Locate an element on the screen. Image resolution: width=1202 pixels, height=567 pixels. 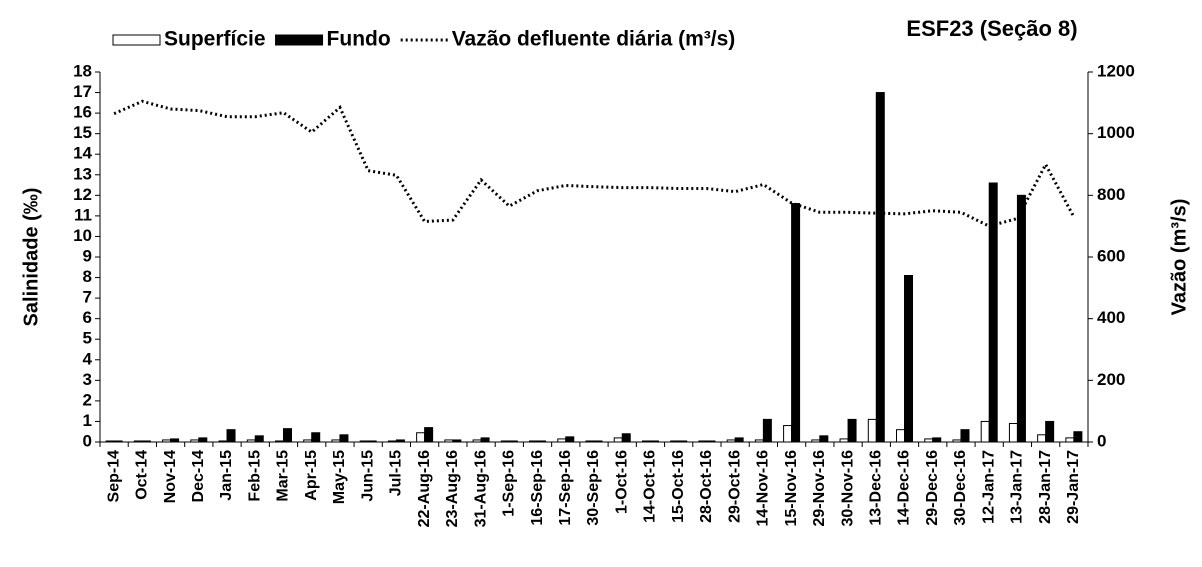
x-tick-label: 29-Oct-16 is located at coordinates (734, 486).